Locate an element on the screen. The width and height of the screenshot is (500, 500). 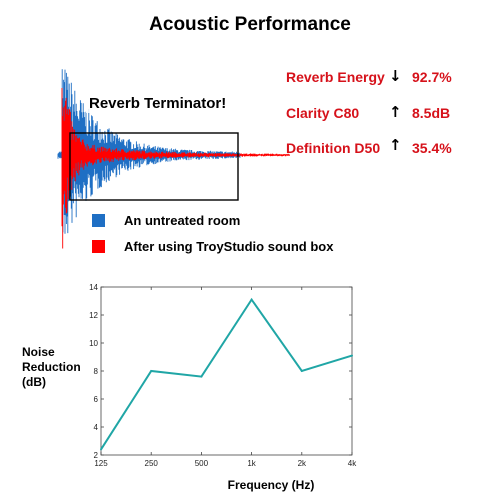
y-tick-label: 14 is located at coordinates (93, 287).